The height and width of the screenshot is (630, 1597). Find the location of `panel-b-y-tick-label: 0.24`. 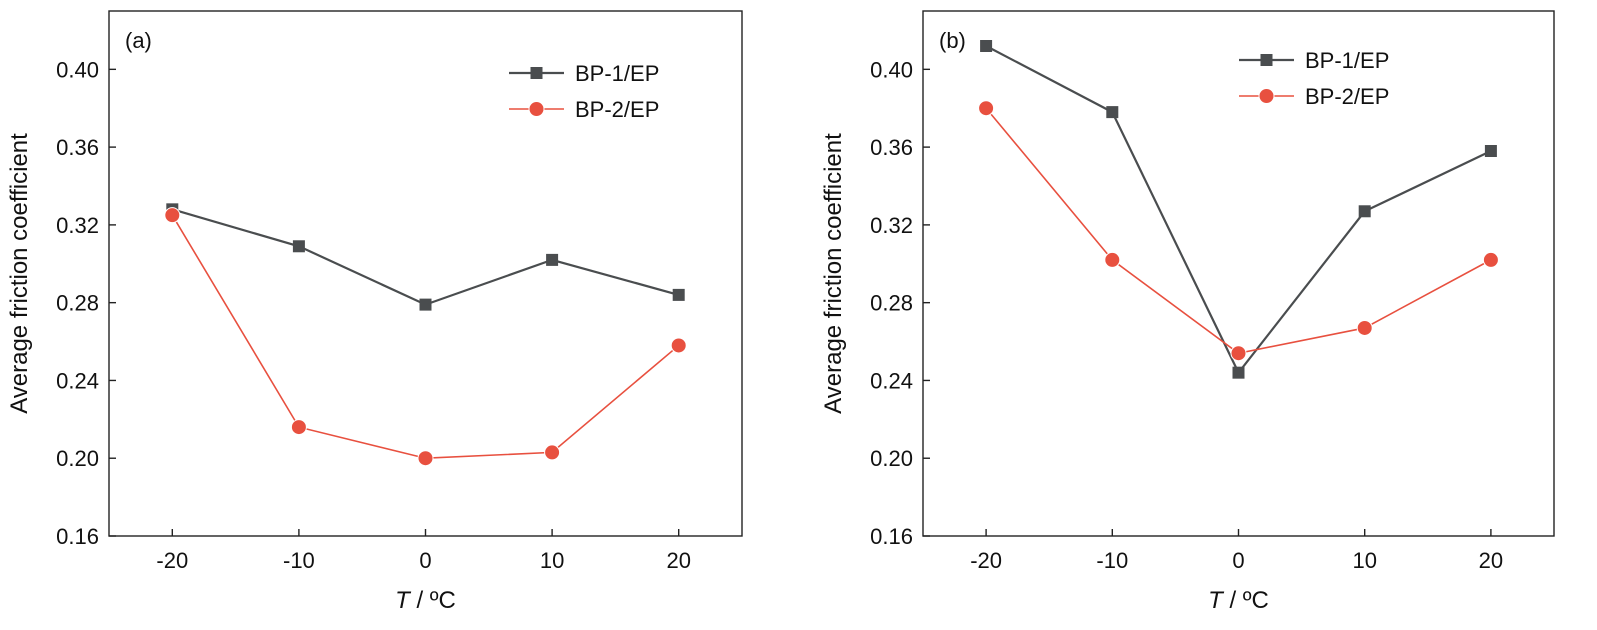

panel-b-y-tick-label: 0.24 is located at coordinates (891, 380).